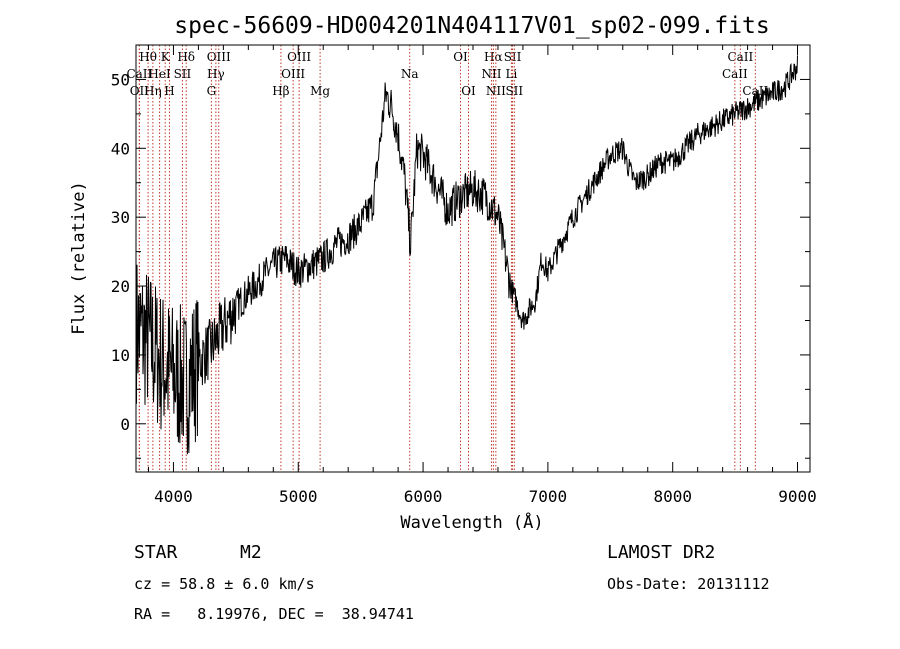 Image resolution: width=900 pixels, height=649 pixels. I want to click on spectral-line-label: Na, so click(410, 74).